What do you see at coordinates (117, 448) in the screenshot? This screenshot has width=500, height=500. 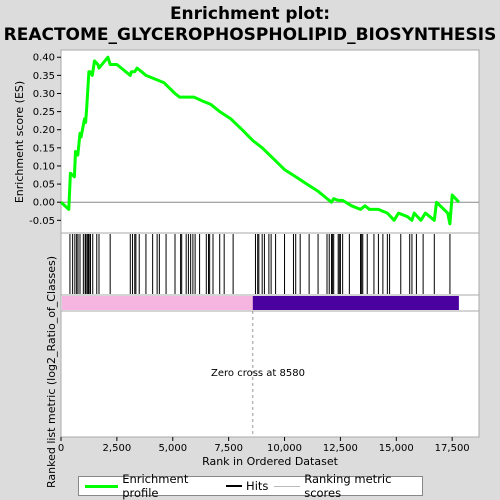 I see `x-tick-label: 2,500` at bounding box center [117, 448].